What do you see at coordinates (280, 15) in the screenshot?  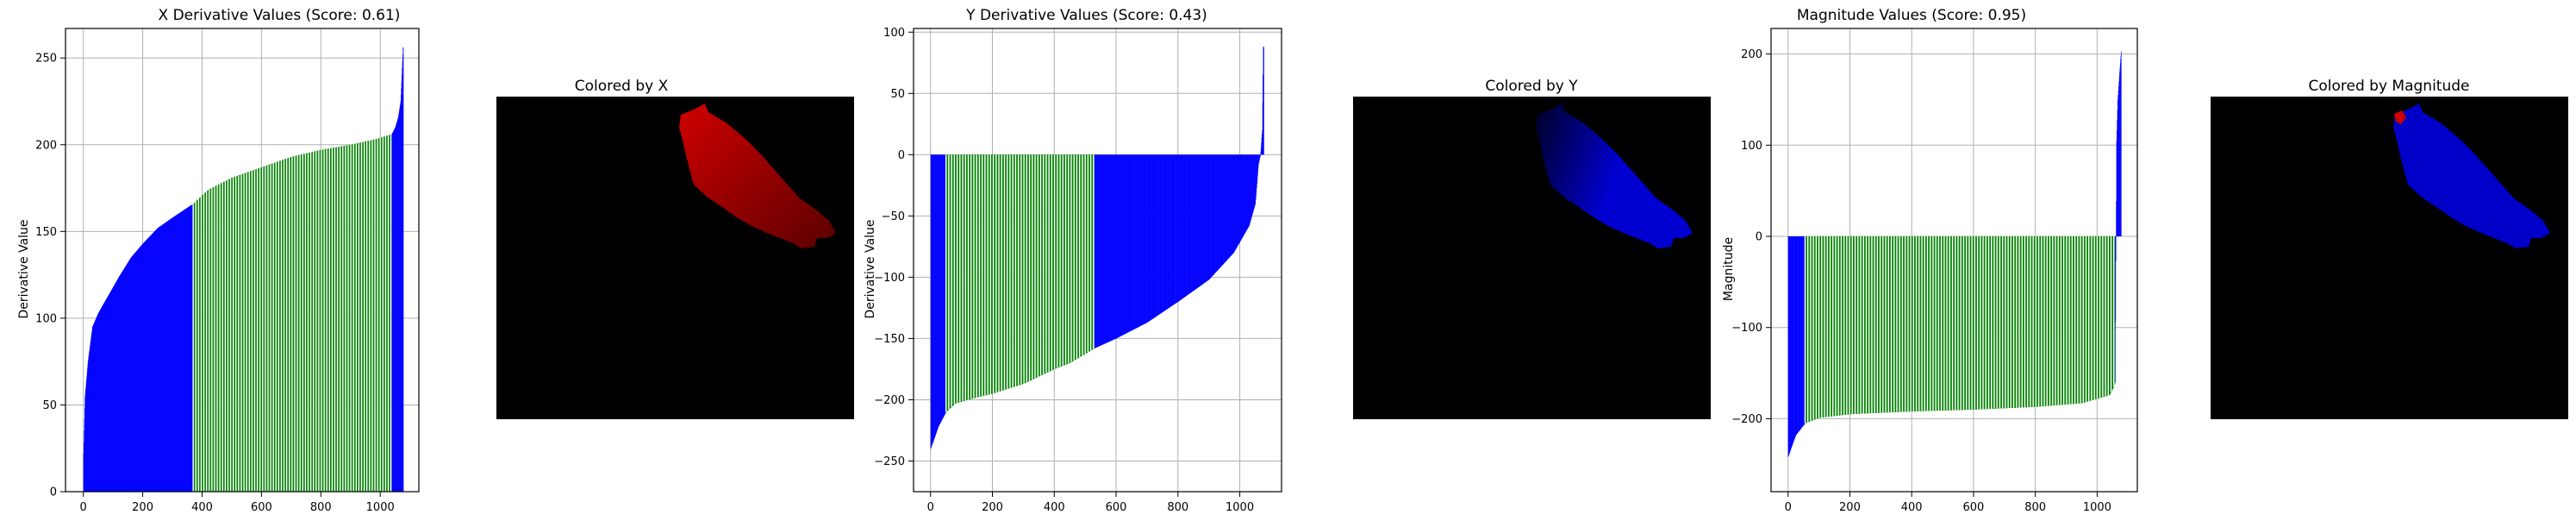 I see `chart-title: X Derivative Values (Score: 0.61)` at bounding box center [280, 15].